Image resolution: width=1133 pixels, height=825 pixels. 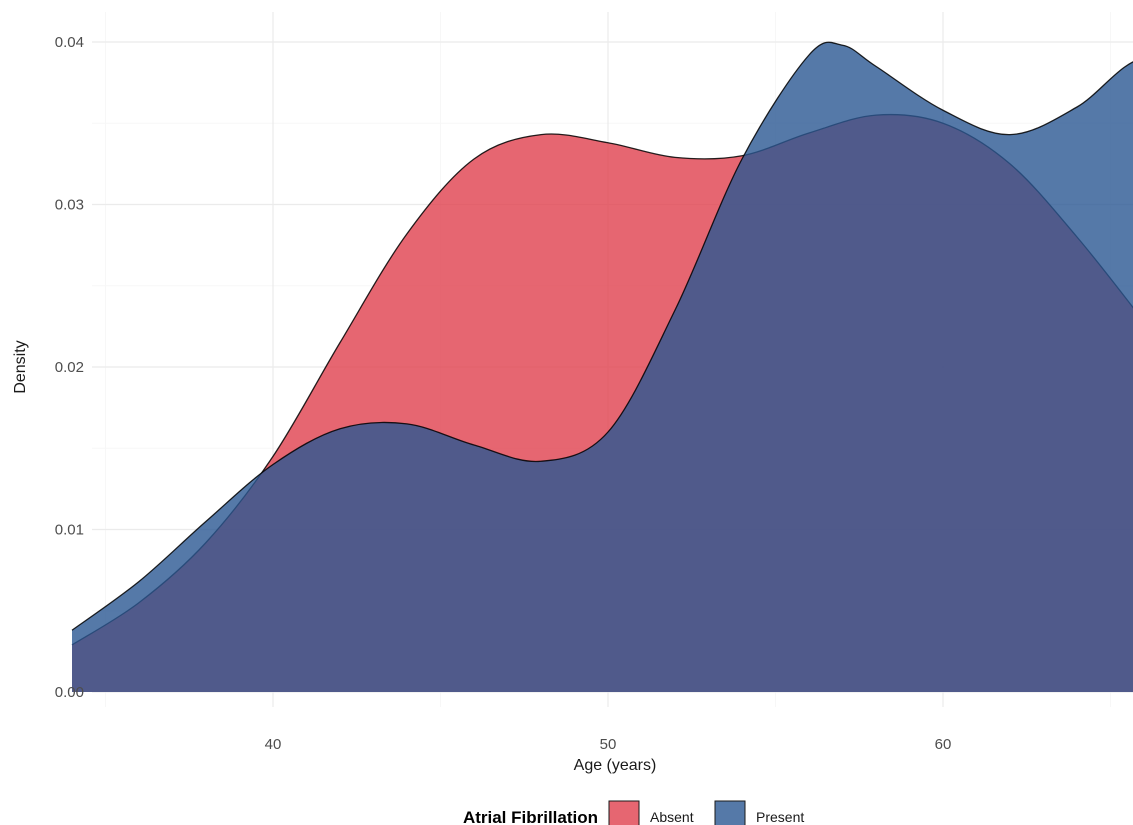 I want to click on y-axis-title: Density, so click(x=20, y=366).